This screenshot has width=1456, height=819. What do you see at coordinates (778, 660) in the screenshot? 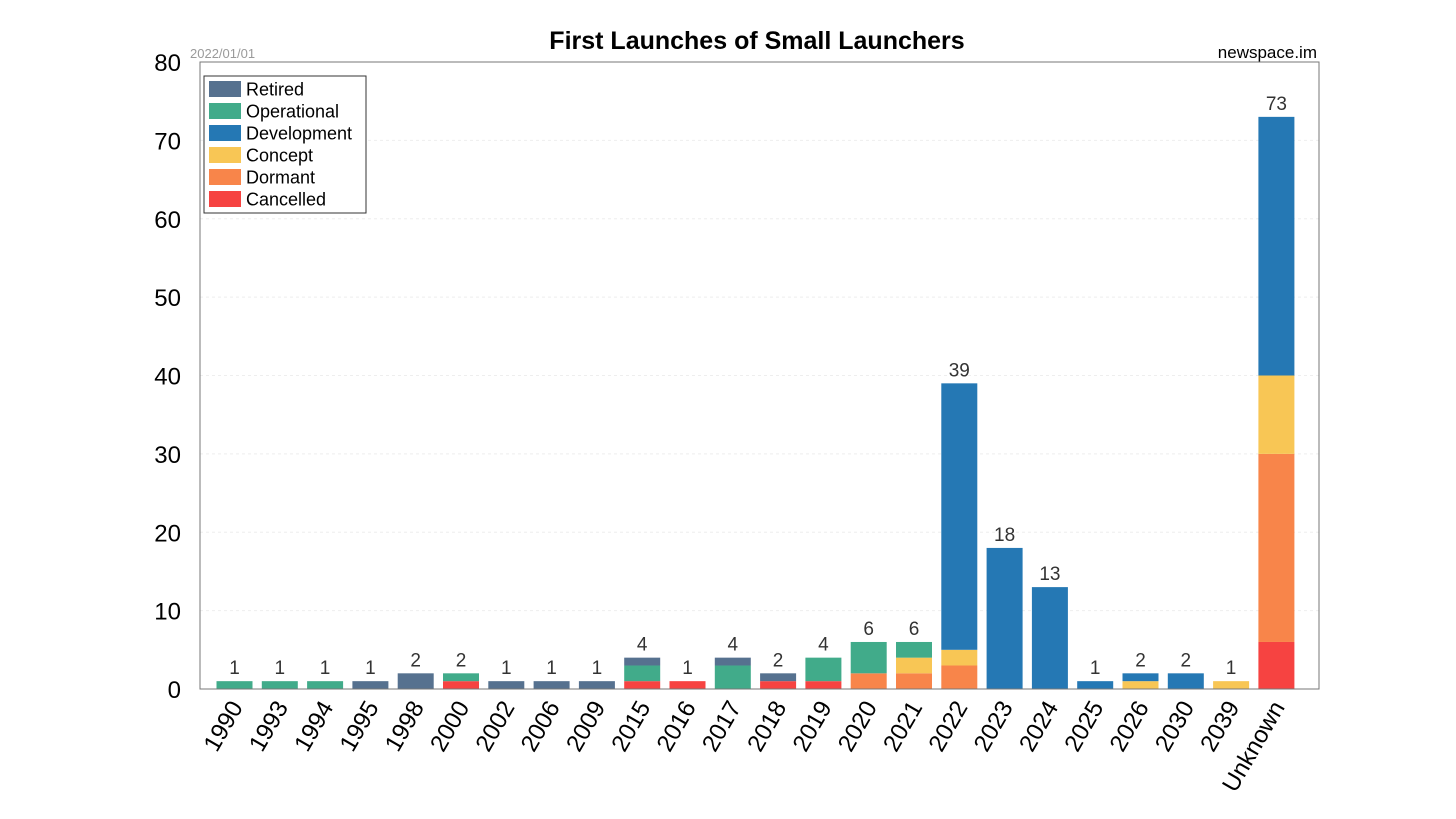
I see `bar-total-label-2018: 2` at bounding box center [778, 660].